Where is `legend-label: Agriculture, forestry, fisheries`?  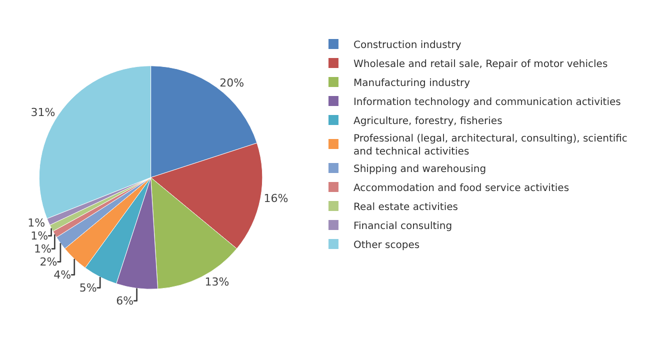
legend-label: Agriculture, forestry, fisheries is located at coordinates (427, 121).